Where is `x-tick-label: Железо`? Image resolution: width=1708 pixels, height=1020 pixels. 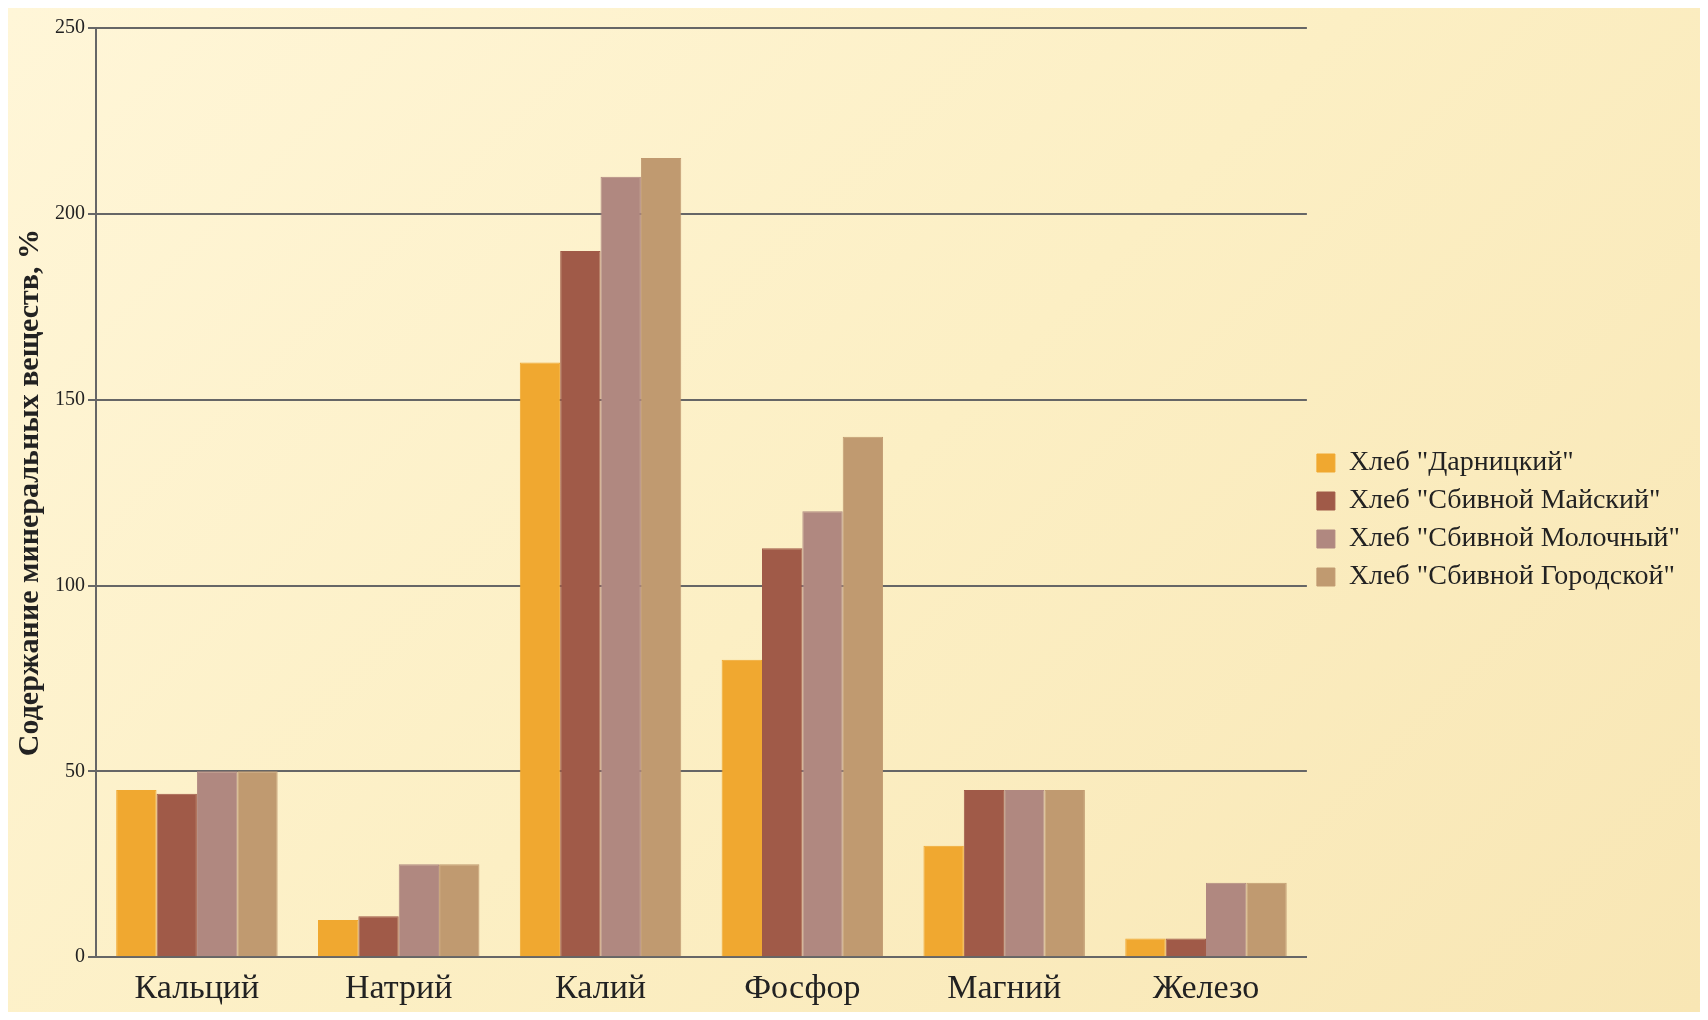
x-tick-label: Железо is located at coordinates (1206, 986).